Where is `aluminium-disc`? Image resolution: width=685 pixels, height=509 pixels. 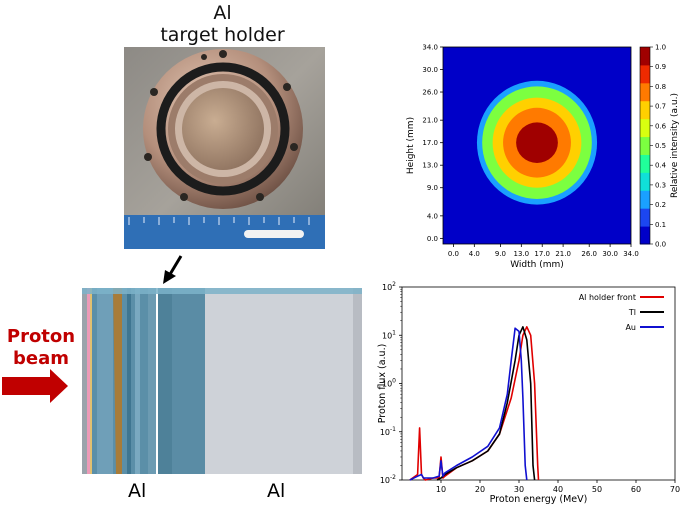
aluminium-disc is located at coordinates (223, 129).